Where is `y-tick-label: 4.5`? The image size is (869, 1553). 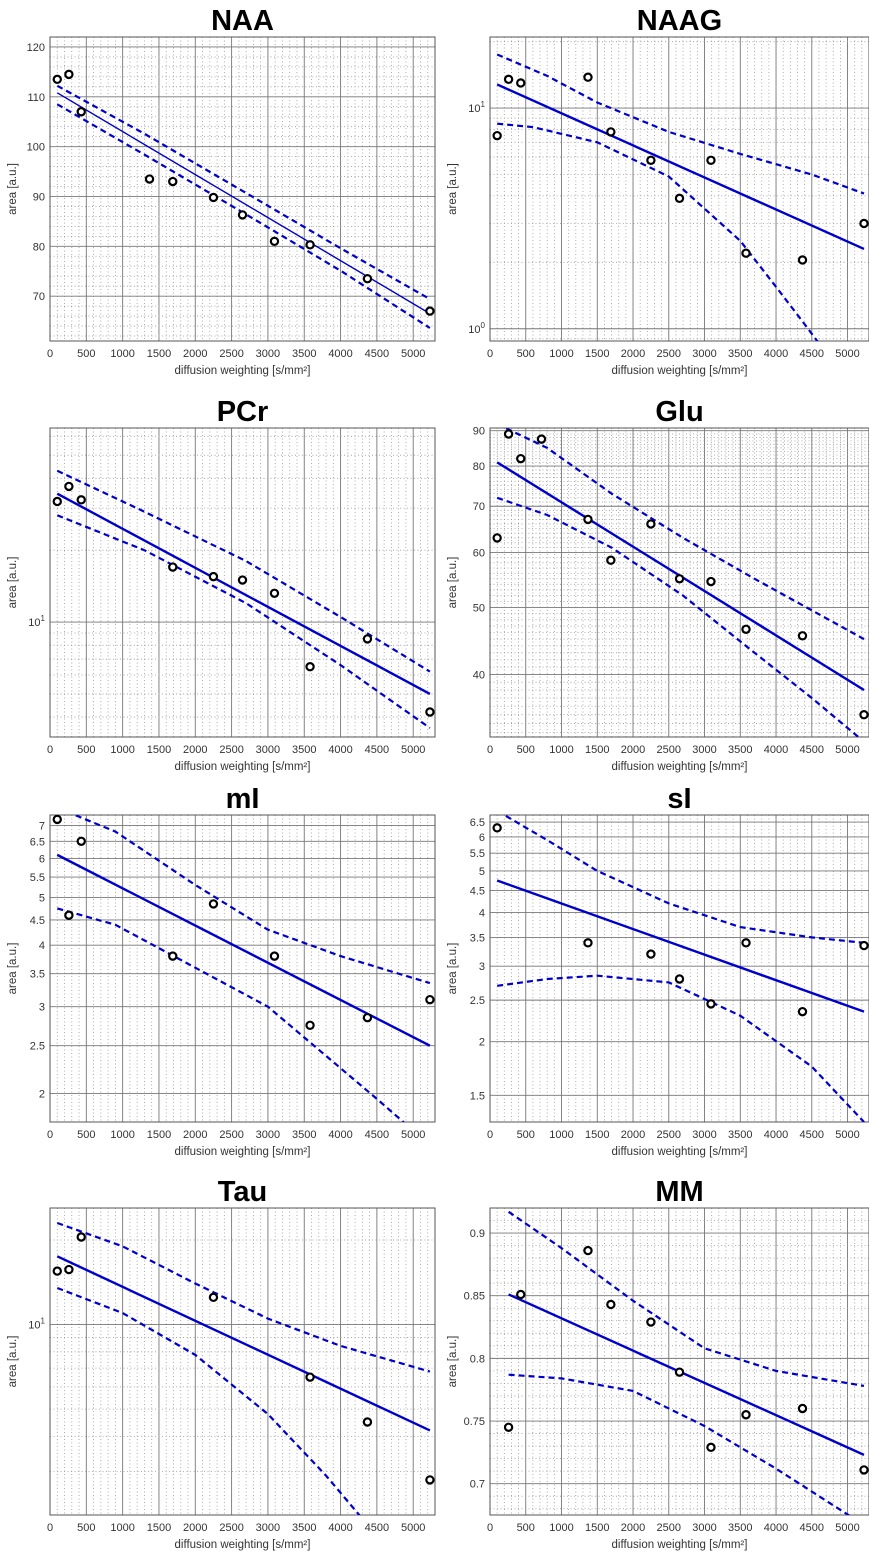 y-tick-label: 4.5 is located at coordinates (37, 921).